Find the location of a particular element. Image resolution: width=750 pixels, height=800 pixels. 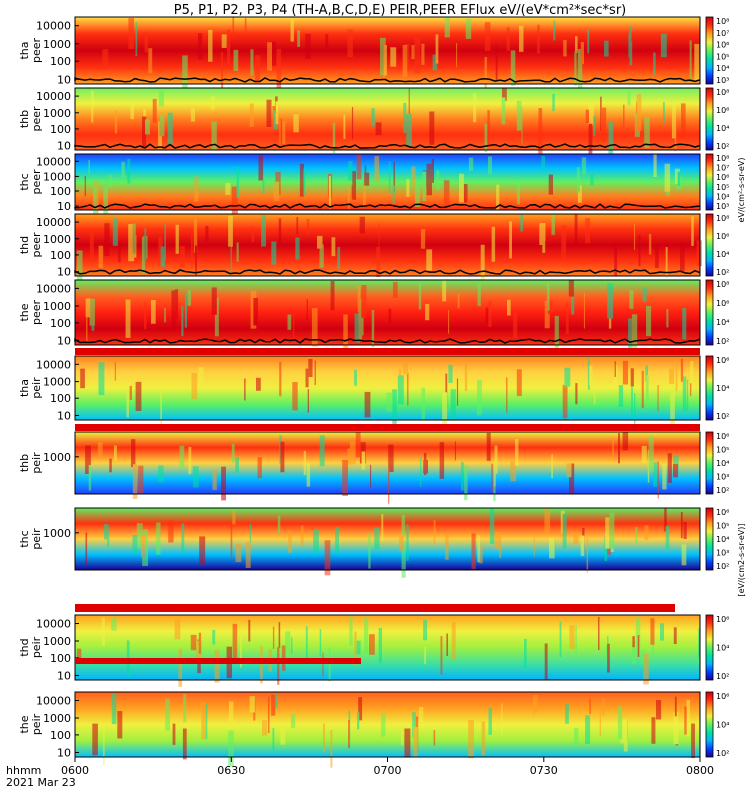

panel-tha-peir: tha peir 10000 1000 100 10 10⁶ 10⁴ 10² is located at coordinates (373, 393).